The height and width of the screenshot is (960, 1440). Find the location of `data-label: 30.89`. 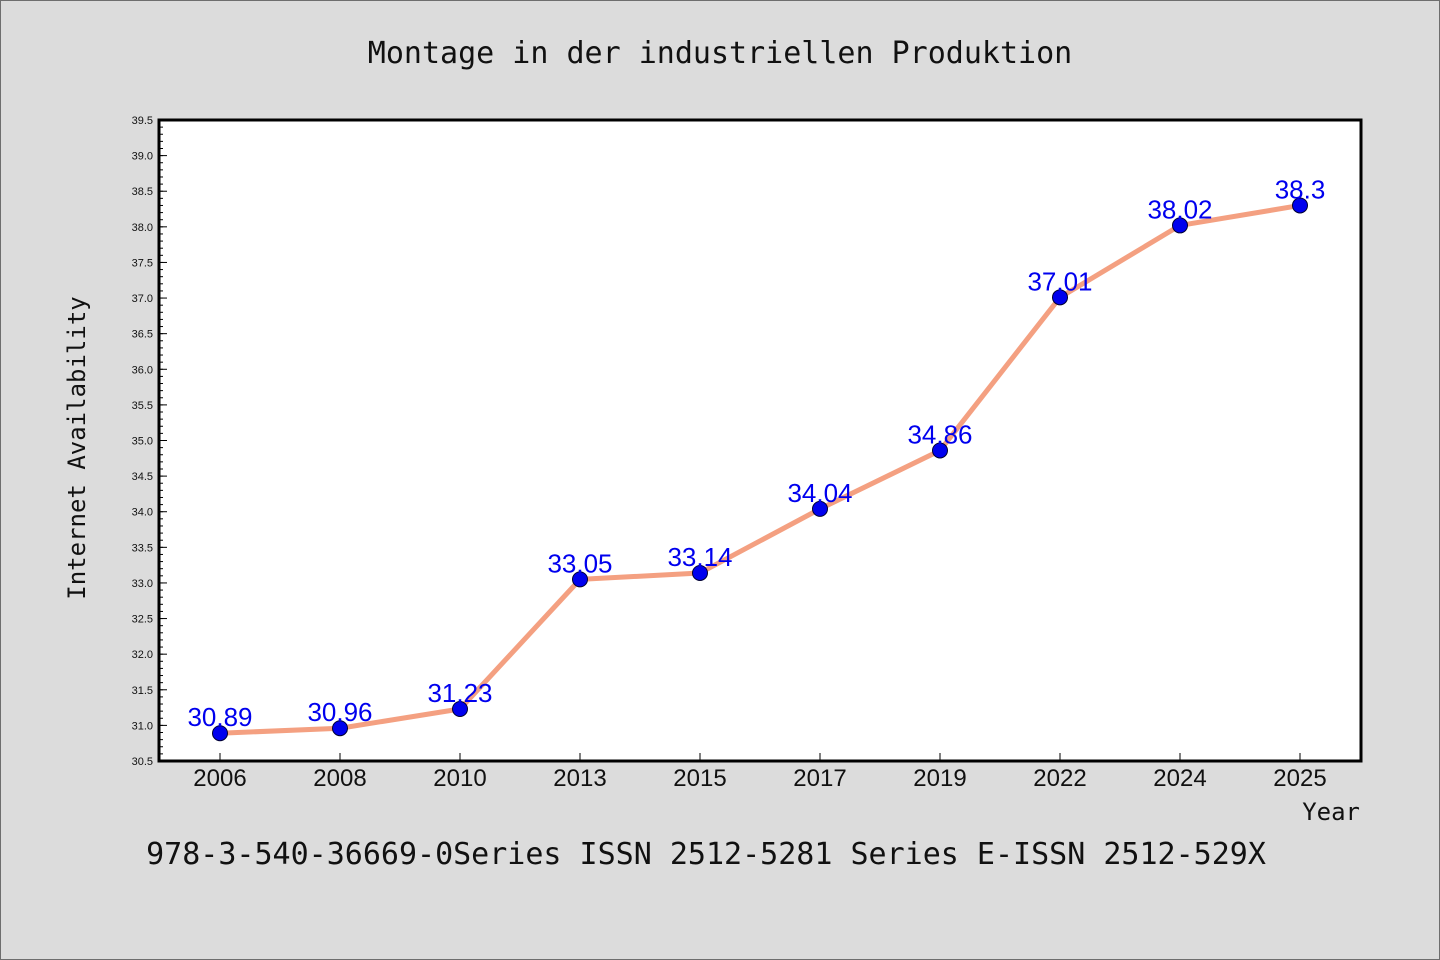

data-label: 30.89 is located at coordinates (219, 717).